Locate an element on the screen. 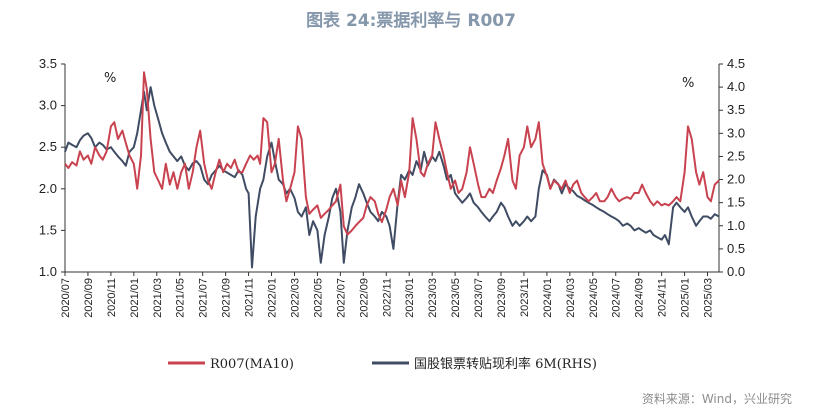 The height and width of the screenshot is (415, 822). x-axis-tick-label: 2020/07 is located at coordinates (66, 298).